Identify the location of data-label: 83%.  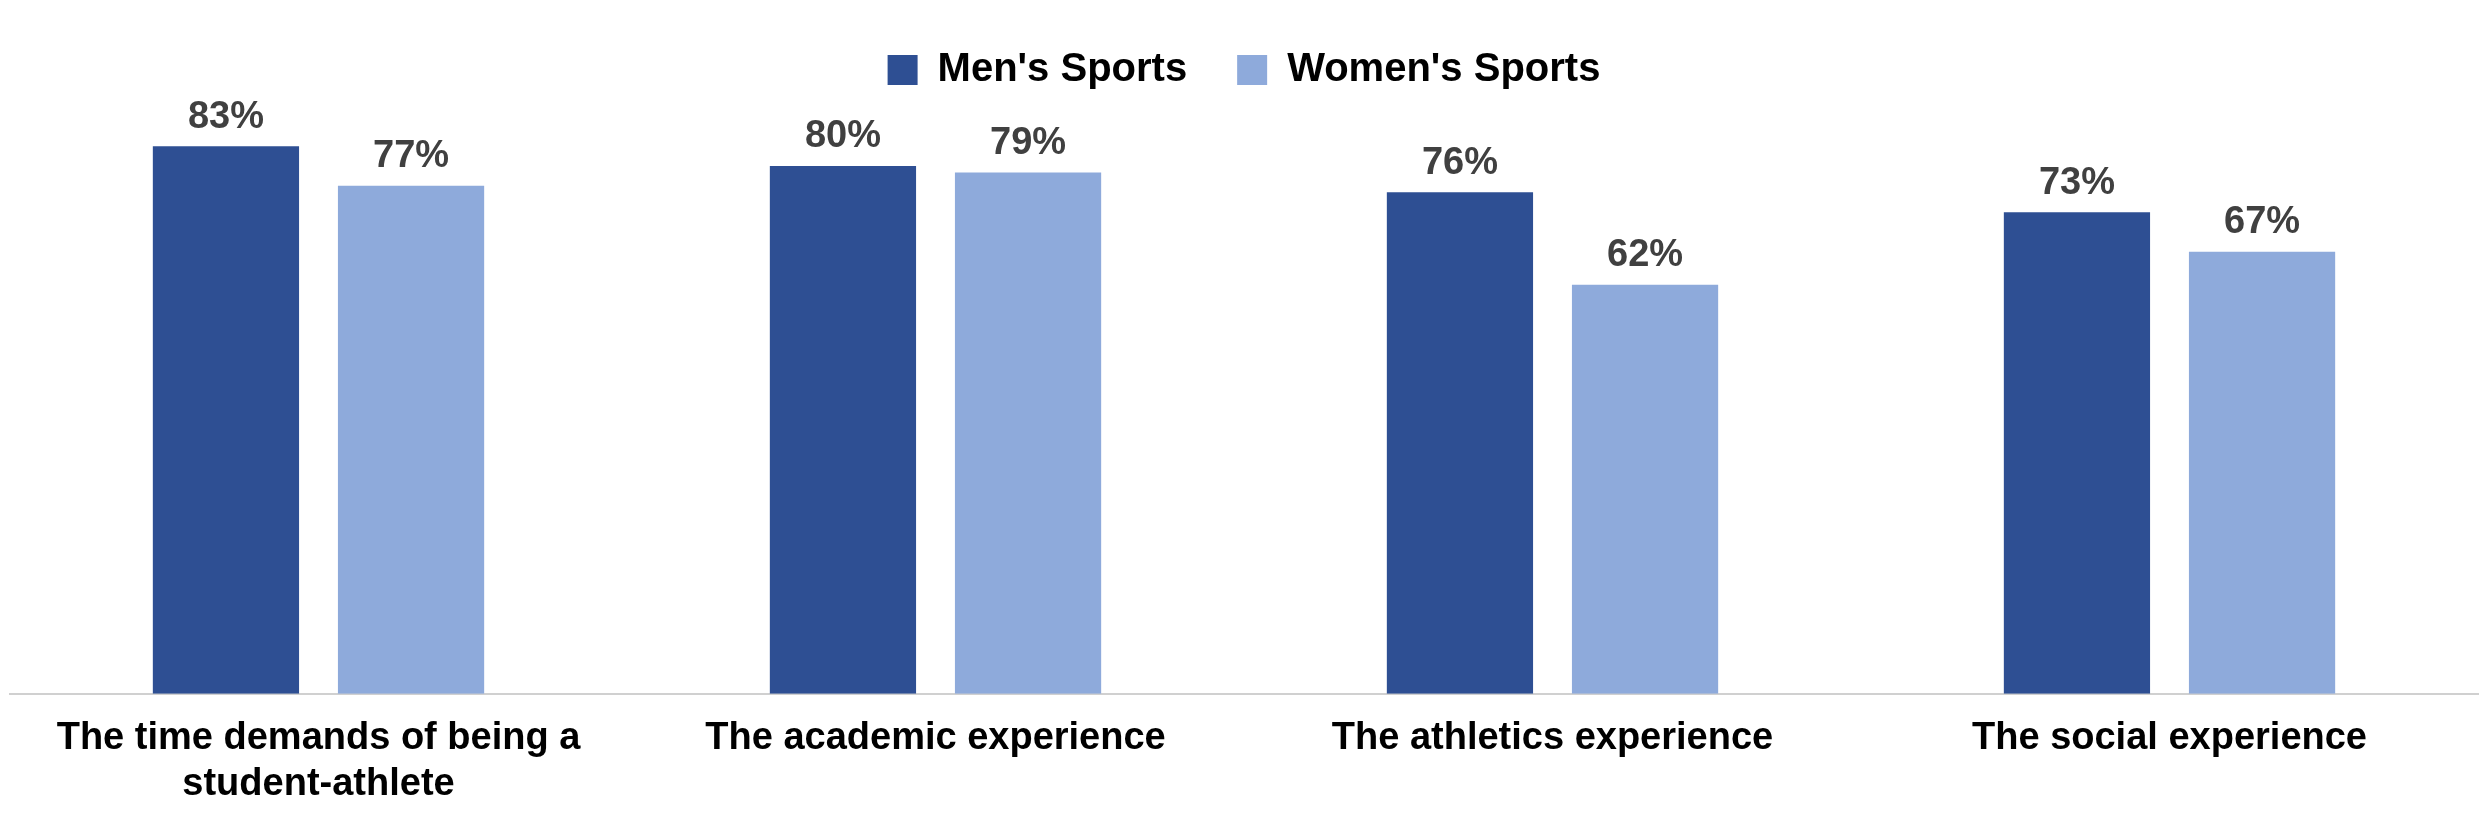
(225, 114).